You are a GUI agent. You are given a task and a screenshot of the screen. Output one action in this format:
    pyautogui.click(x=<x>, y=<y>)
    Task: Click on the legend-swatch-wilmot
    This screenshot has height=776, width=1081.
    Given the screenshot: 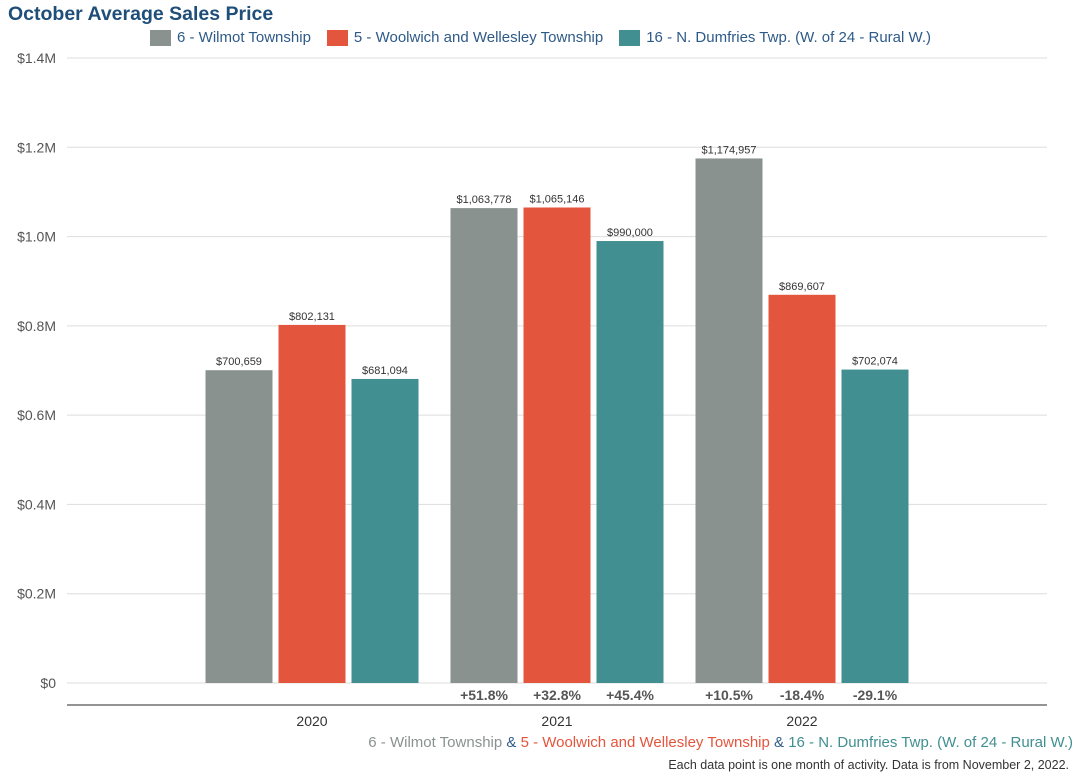 What is the action you would take?
    pyautogui.click(x=160, y=37)
    